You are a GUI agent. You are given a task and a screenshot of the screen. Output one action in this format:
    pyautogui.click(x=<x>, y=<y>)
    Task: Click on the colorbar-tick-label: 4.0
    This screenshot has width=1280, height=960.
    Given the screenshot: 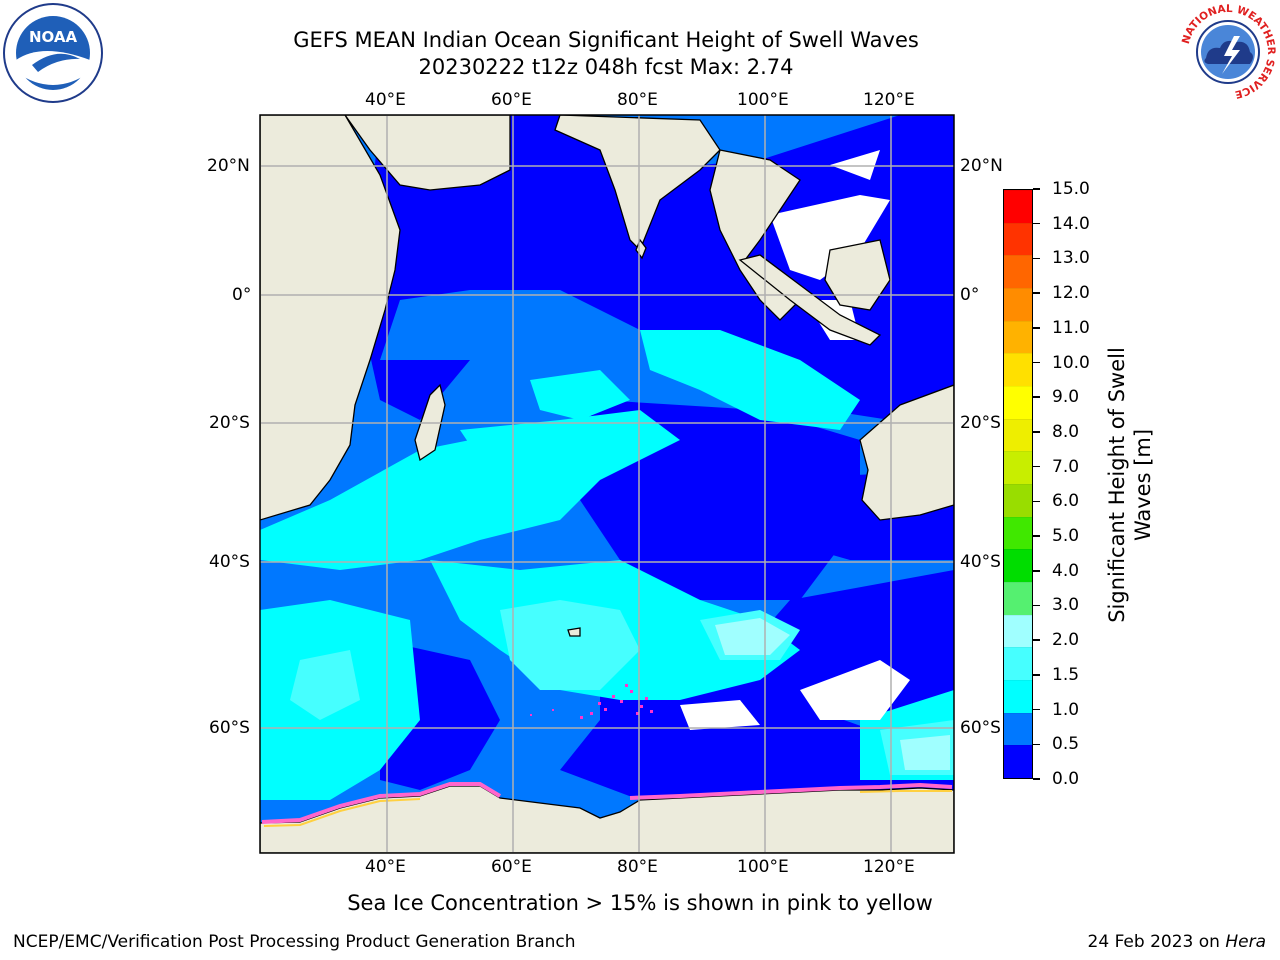 What is the action you would take?
    pyautogui.click(x=1066, y=570)
    